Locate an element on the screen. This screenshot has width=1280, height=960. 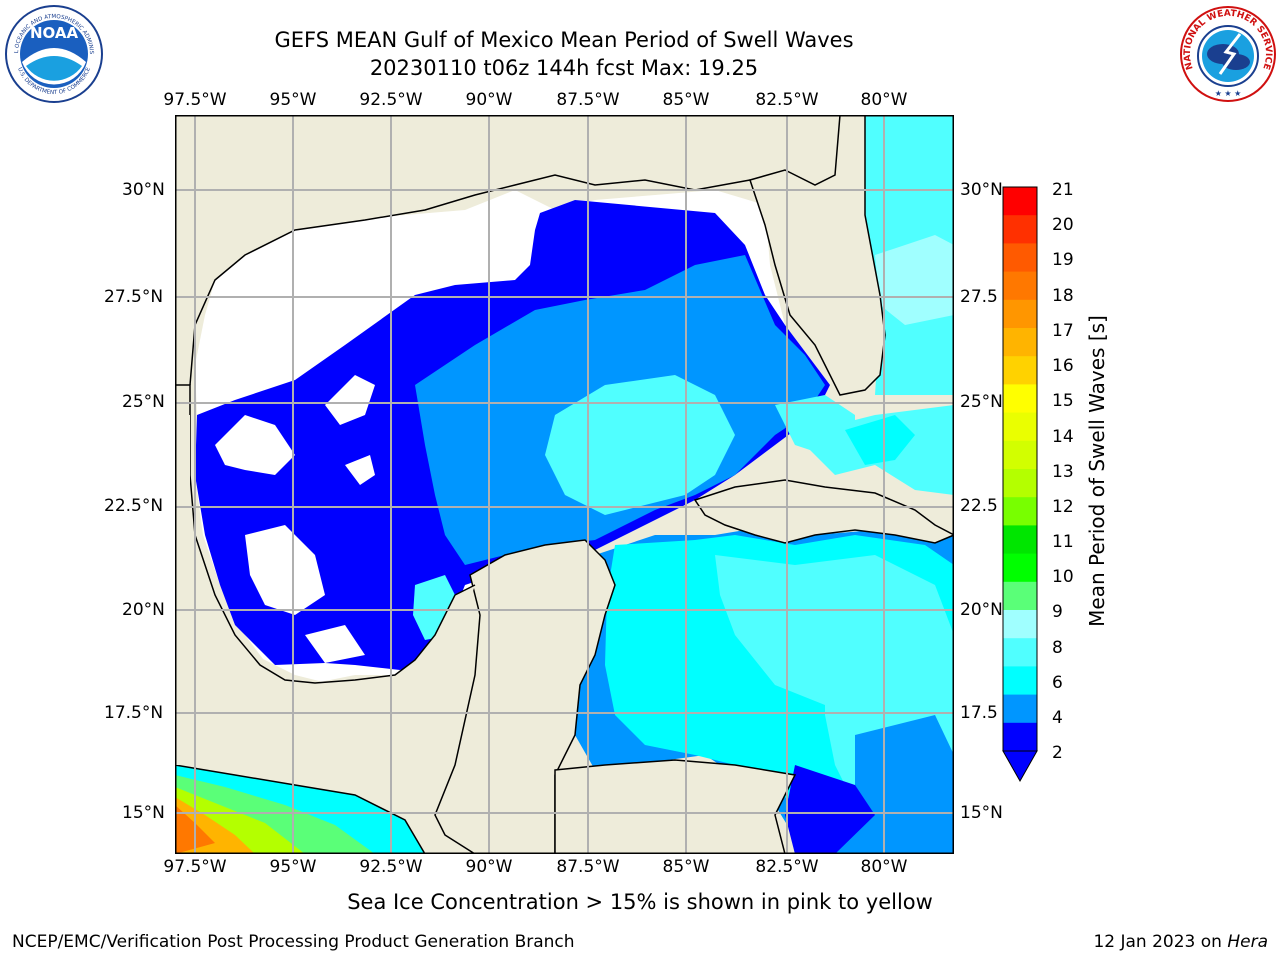
colorbar-label: Mean Period of Swell Waves [s] is located at coordinates (1097, 471).